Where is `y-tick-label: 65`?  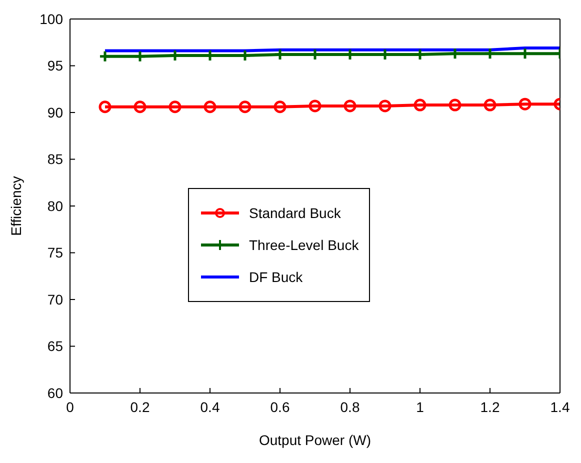 y-tick-label: 65 is located at coordinates (55, 346).